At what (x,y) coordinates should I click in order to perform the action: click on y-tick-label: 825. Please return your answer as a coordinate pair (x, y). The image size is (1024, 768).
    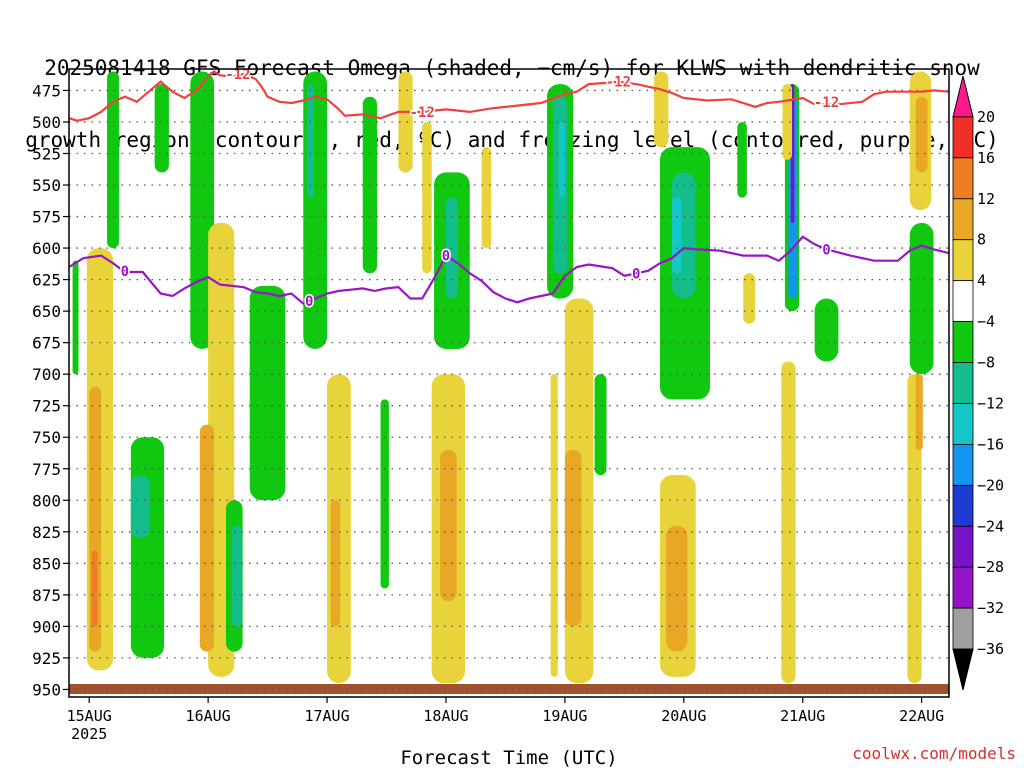
    Looking at the image, I should click on (46, 532).